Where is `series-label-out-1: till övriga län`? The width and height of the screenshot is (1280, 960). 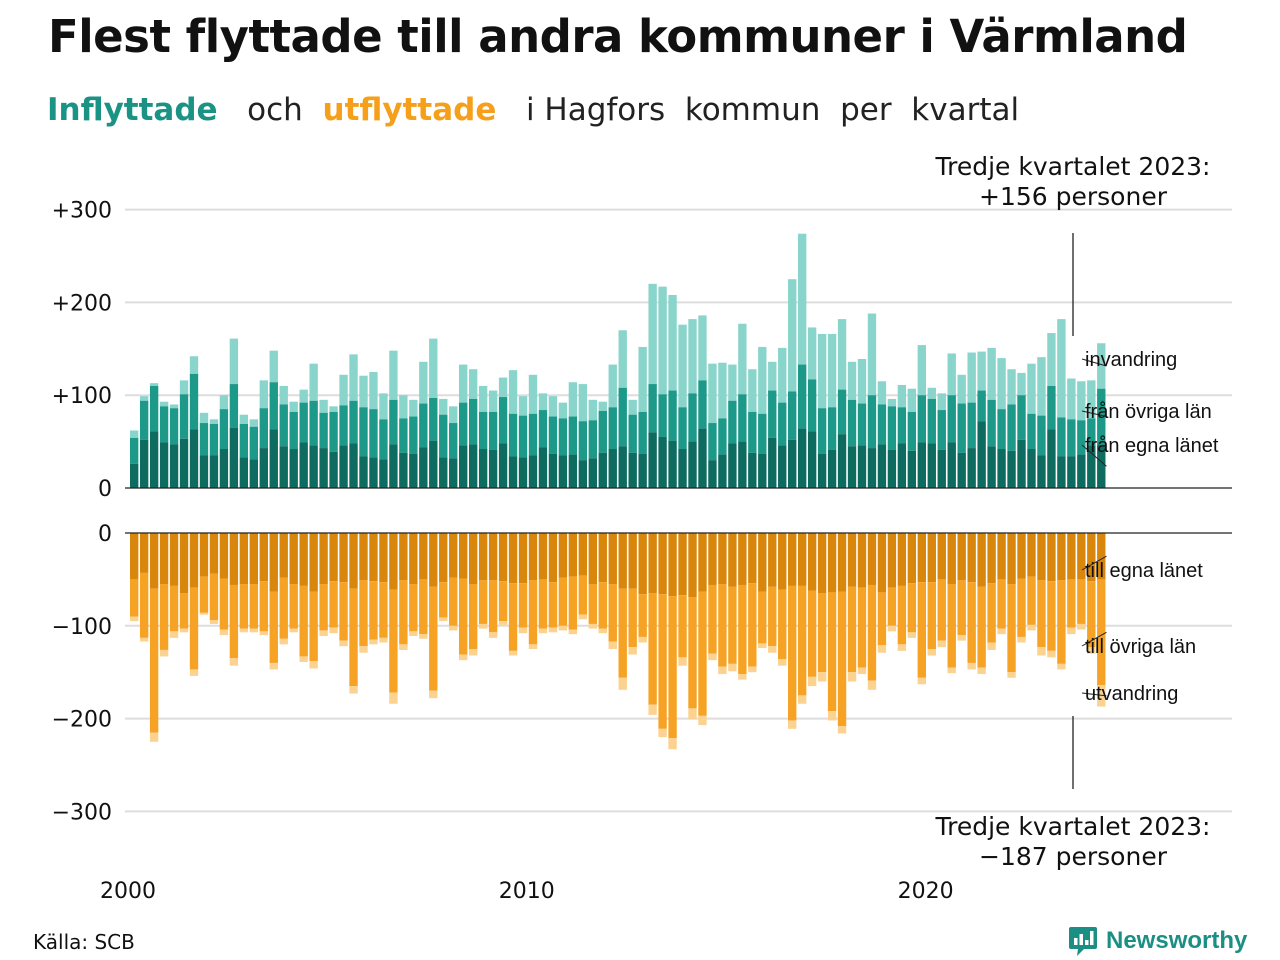 series-label-out-1: till övriga län is located at coordinates (1140, 647).